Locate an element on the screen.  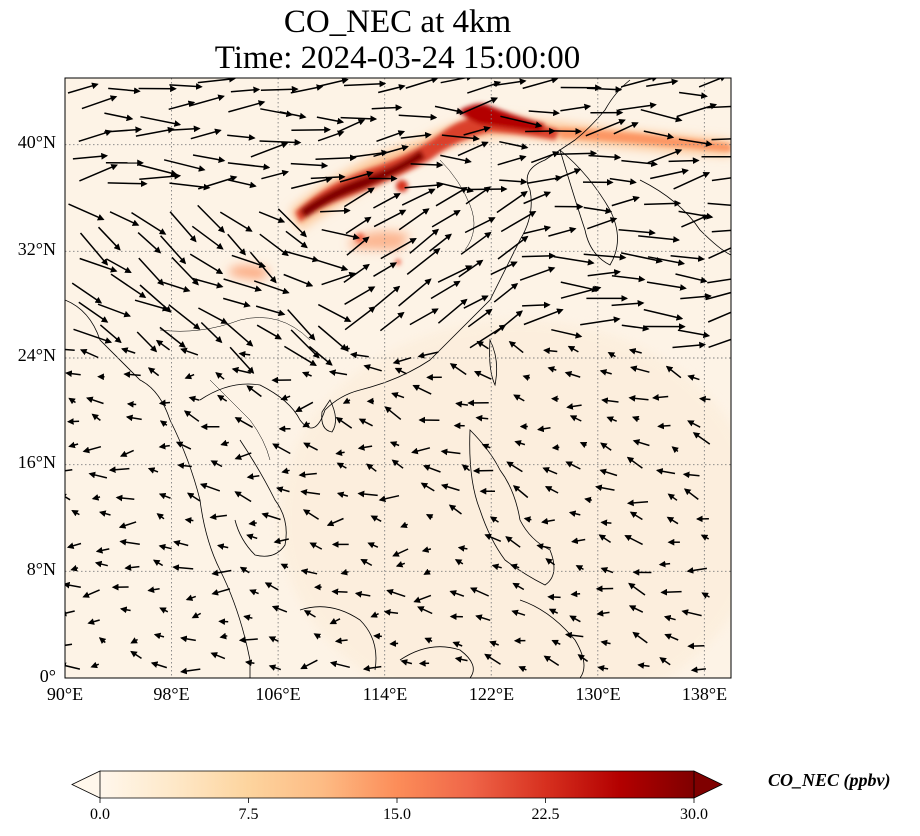
lat-tick-label: 0° is located at coordinates (47, 676).